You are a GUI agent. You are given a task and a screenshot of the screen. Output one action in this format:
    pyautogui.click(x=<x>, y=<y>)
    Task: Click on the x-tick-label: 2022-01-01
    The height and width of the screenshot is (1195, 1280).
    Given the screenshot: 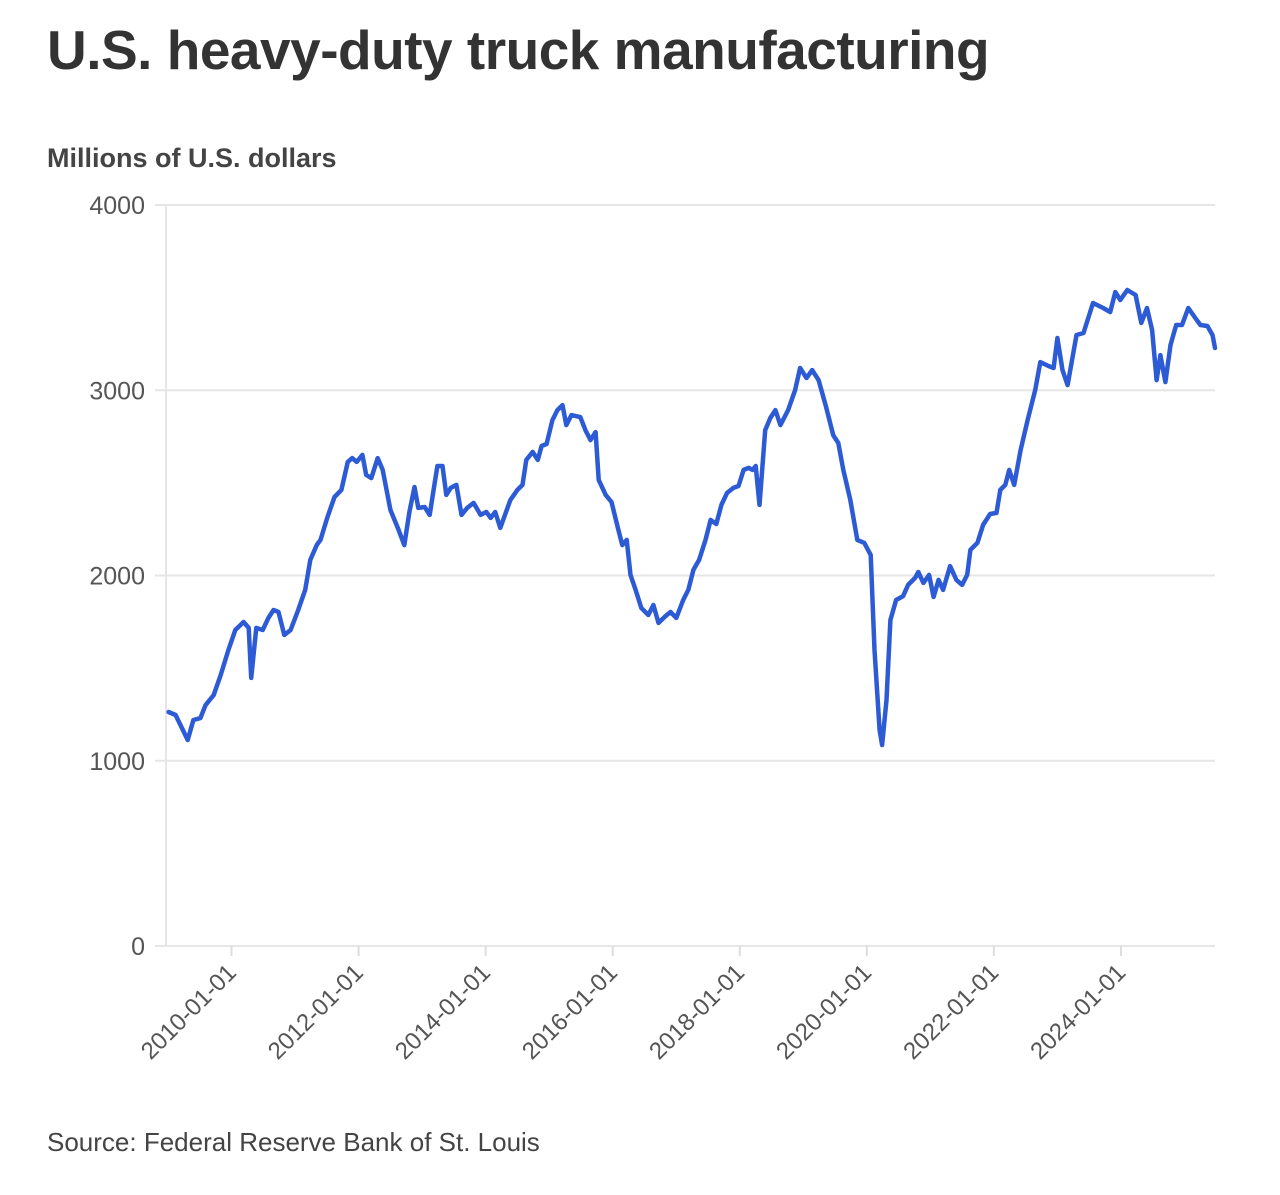 What is the action you would take?
    pyautogui.click(x=951, y=1012)
    